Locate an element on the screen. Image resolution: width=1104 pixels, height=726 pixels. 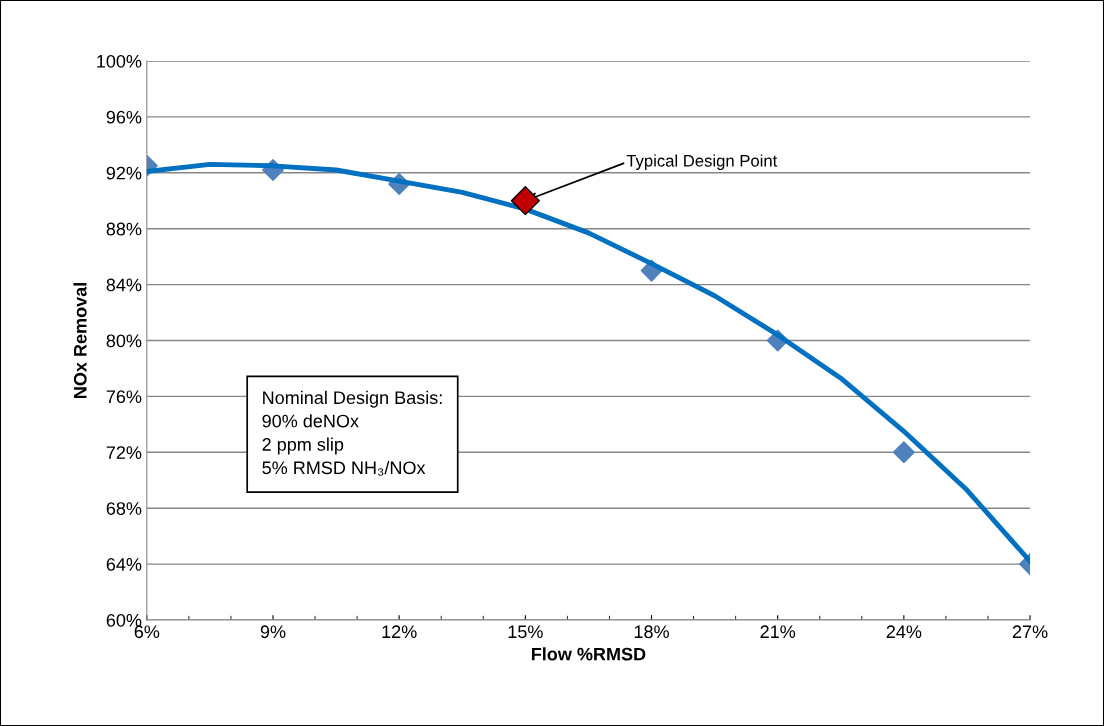
x-tick-label: 18% is located at coordinates (651, 632).